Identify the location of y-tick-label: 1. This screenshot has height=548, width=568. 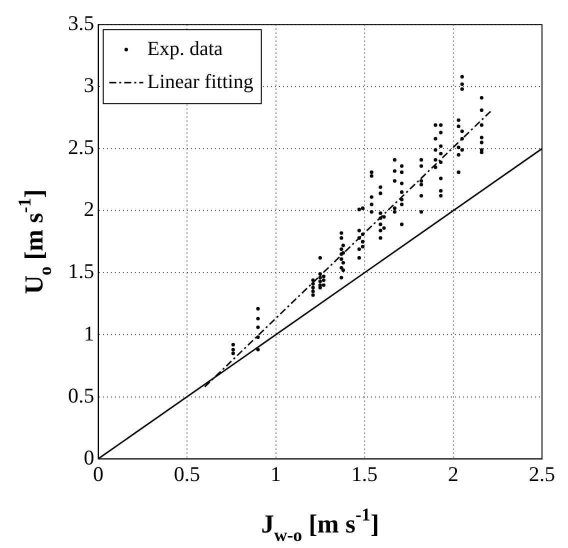
(89, 333).